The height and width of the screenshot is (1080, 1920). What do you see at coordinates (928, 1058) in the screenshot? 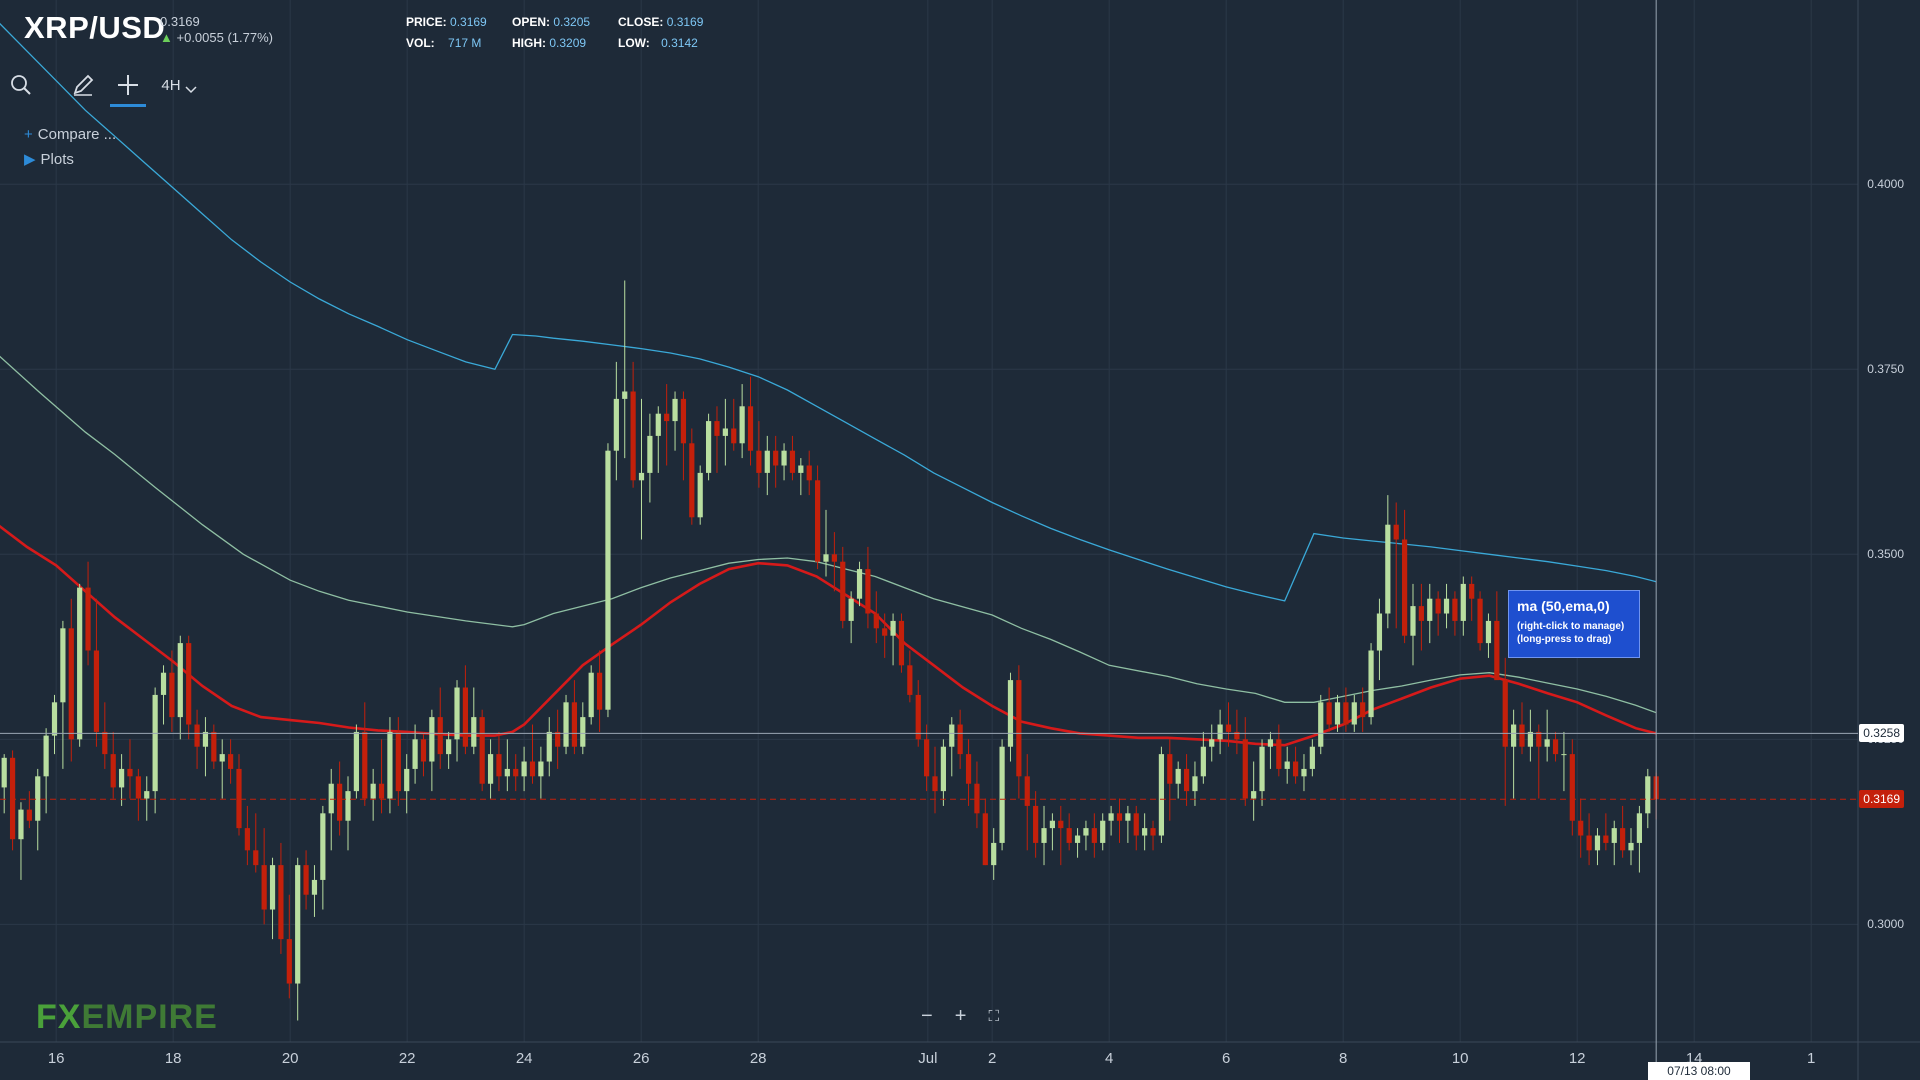
I see `x-tick-label: Jul` at bounding box center [928, 1058].